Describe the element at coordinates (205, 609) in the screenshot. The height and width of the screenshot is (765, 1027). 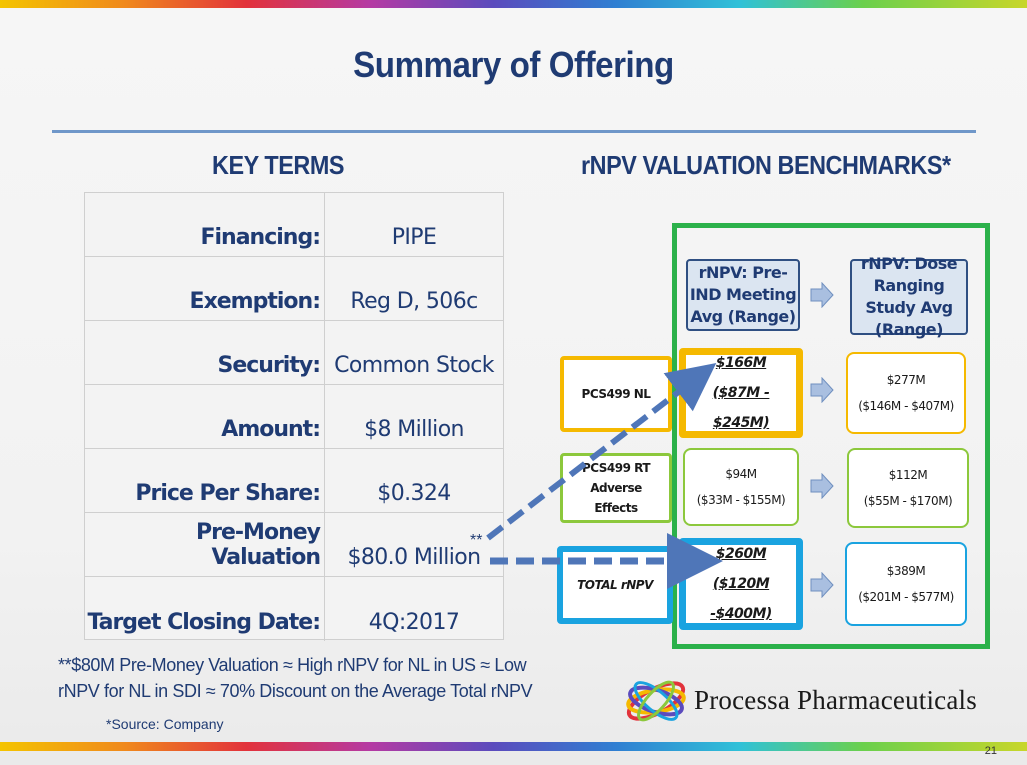
I see `term-label: Target Closing Date:` at that location.